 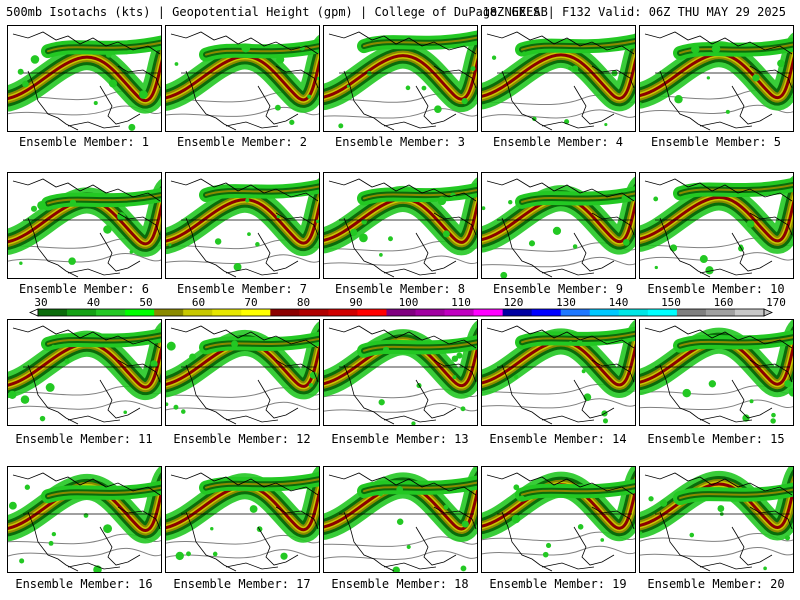 What do you see at coordinates (409, 303) in the screenshot?
I see `colorbar-tick-label: 100` at bounding box center [409, 303].